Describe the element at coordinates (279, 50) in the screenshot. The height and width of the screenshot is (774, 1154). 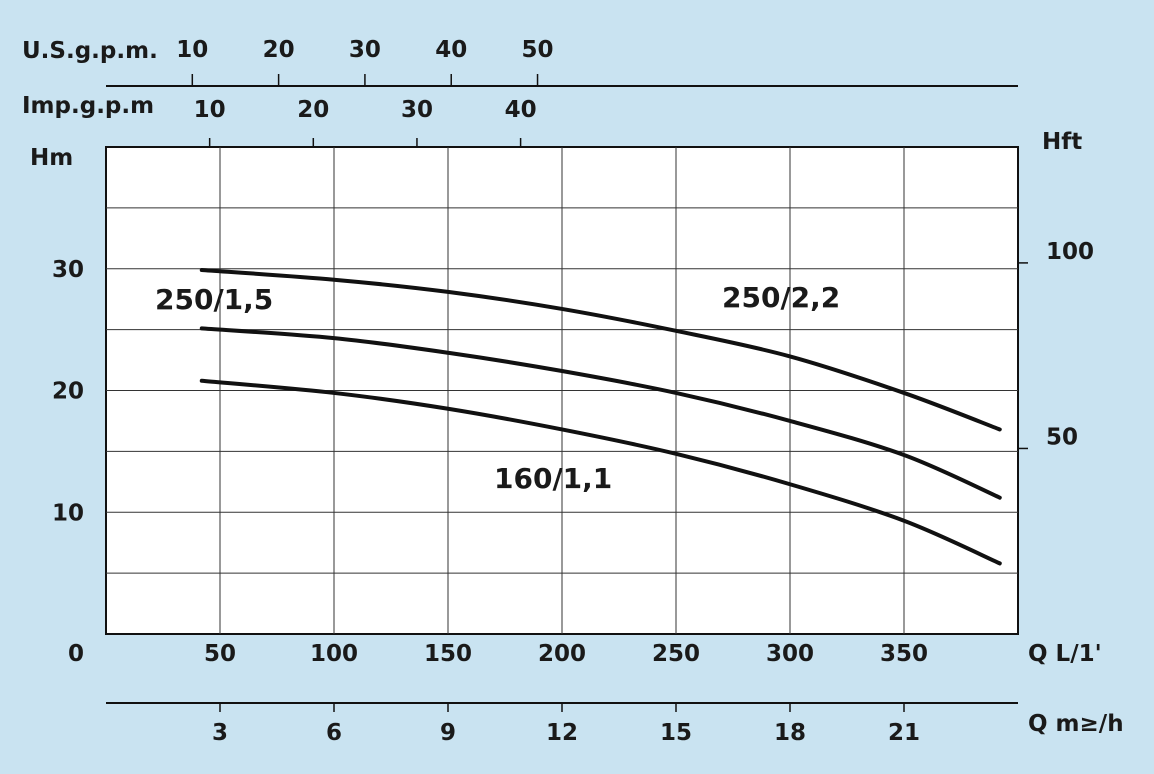
I see `usgpm-tick-label: 20` at that location.